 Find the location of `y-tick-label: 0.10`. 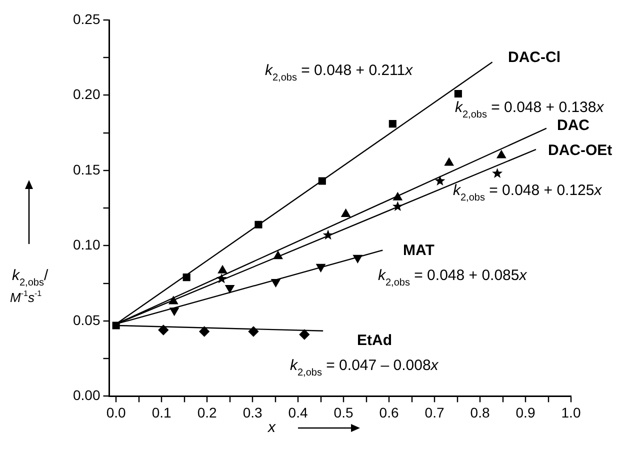

y-tick-label: 0.10 is located at coordinates (86, 244).